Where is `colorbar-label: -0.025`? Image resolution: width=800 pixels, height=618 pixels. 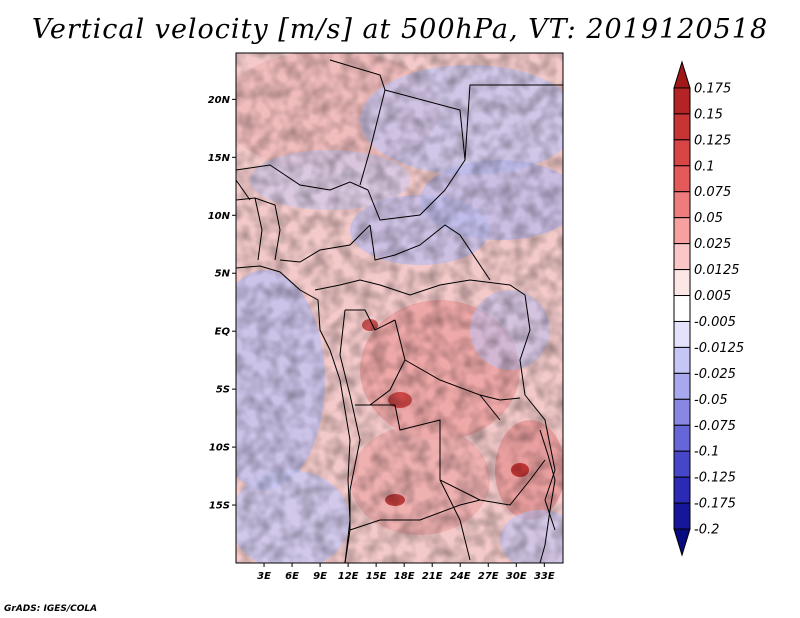 colorbar-label: -0.025 is located at coordinates (715, 374).